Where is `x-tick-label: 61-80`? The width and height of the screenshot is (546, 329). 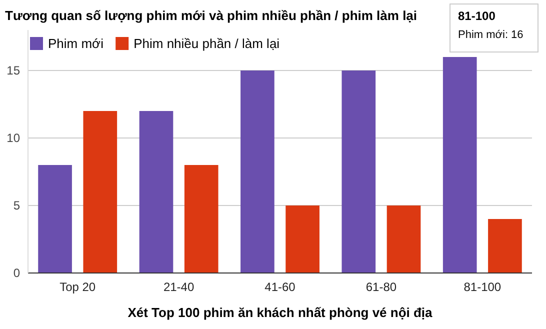
x-tick-label: 61-80 is located at coordinates (381, 287).